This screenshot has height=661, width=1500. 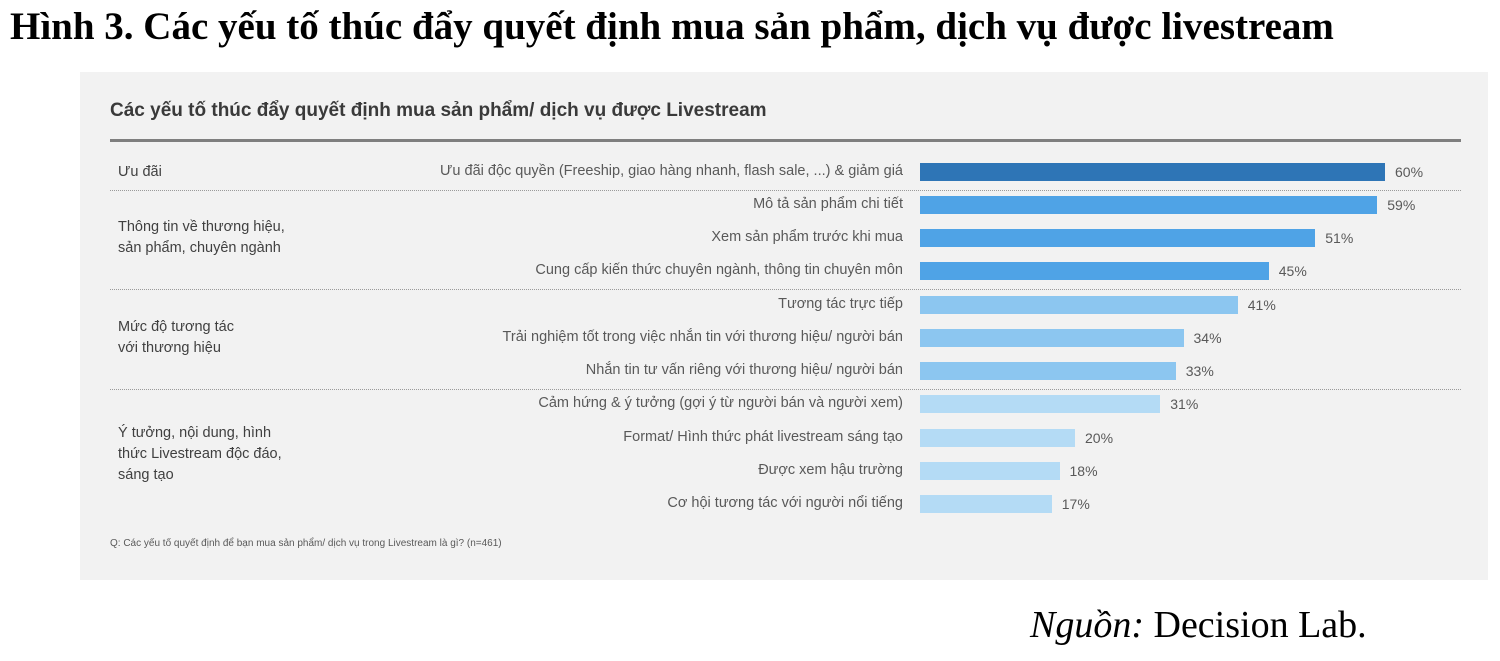 What do you see at coordinates (785, 140) in the screenshot?
I see `title-divider` at bounding box center [785, 140].